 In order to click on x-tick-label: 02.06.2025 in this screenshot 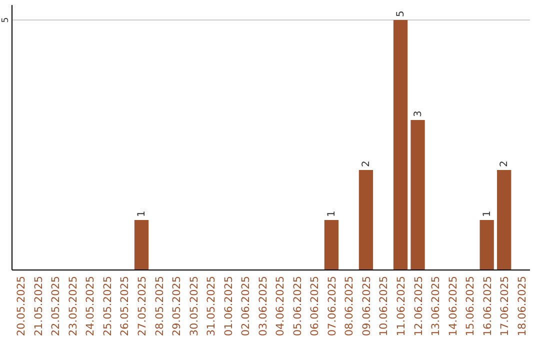, I will do `click(246, 306)`.